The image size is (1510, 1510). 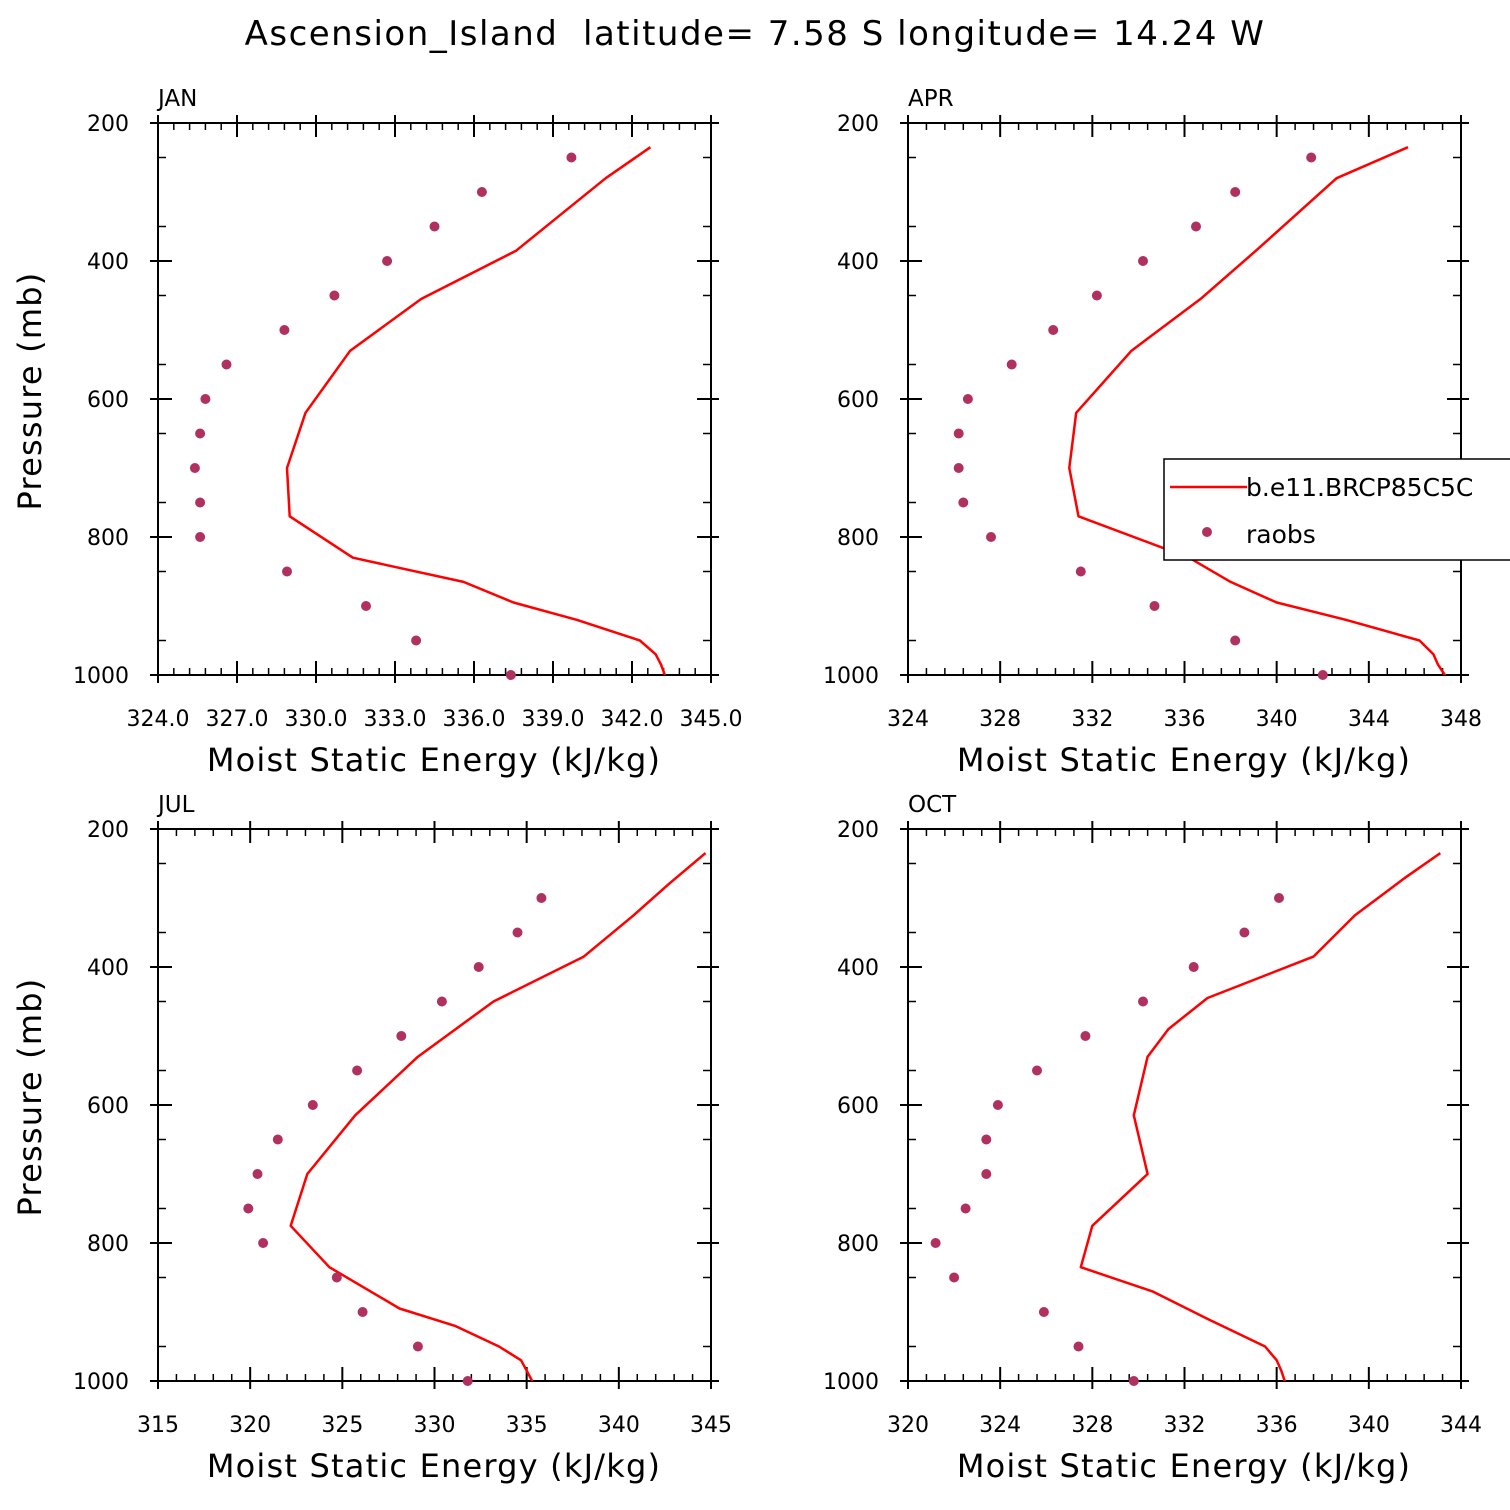 What do you see at coordinates (908, 1425) in the screenshot?
I see `x-tick-label-oct-0: 320` at bounding box center [908, 1425].